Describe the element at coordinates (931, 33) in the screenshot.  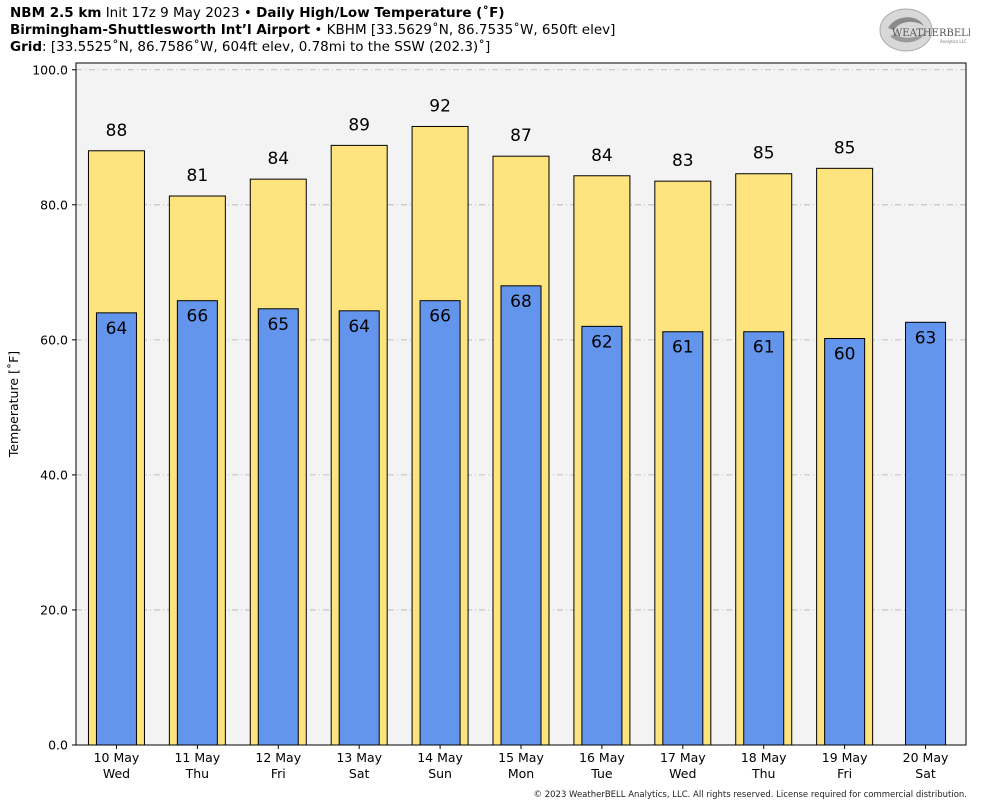
I see `logo-text: WEATHERBELL` at that location.